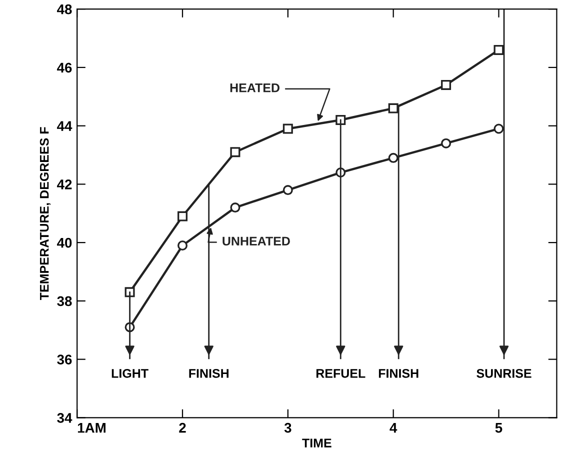 The image size is (571, 454). What do you see at coordinates (64, 67) in the screenshot?
I see `y-tick-label: 46` at bounding box center [64, 67].